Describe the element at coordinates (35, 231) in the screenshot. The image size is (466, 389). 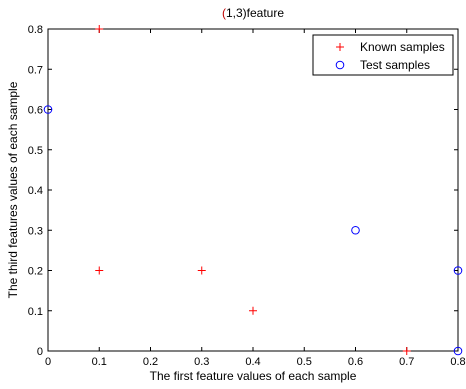
I see `y-tick-label: 0.3` at that location.